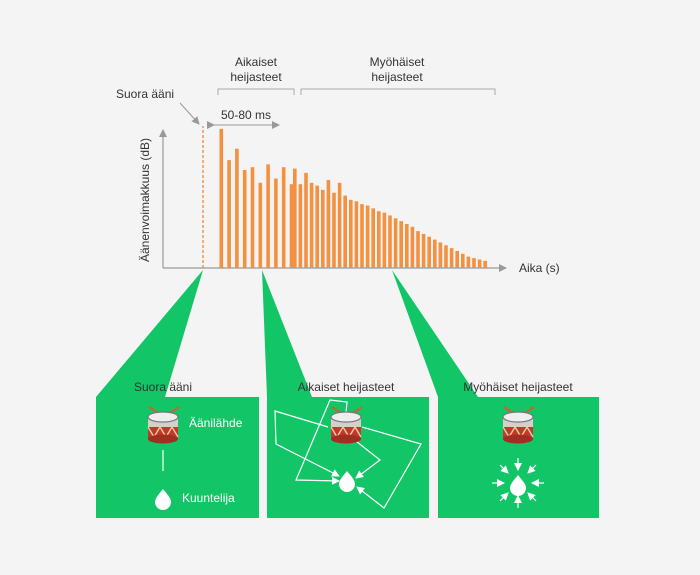  Describe the element at coordinates (163, 387) in the screenshot. I see `panel-direct-title: Suora ääni` at that location.